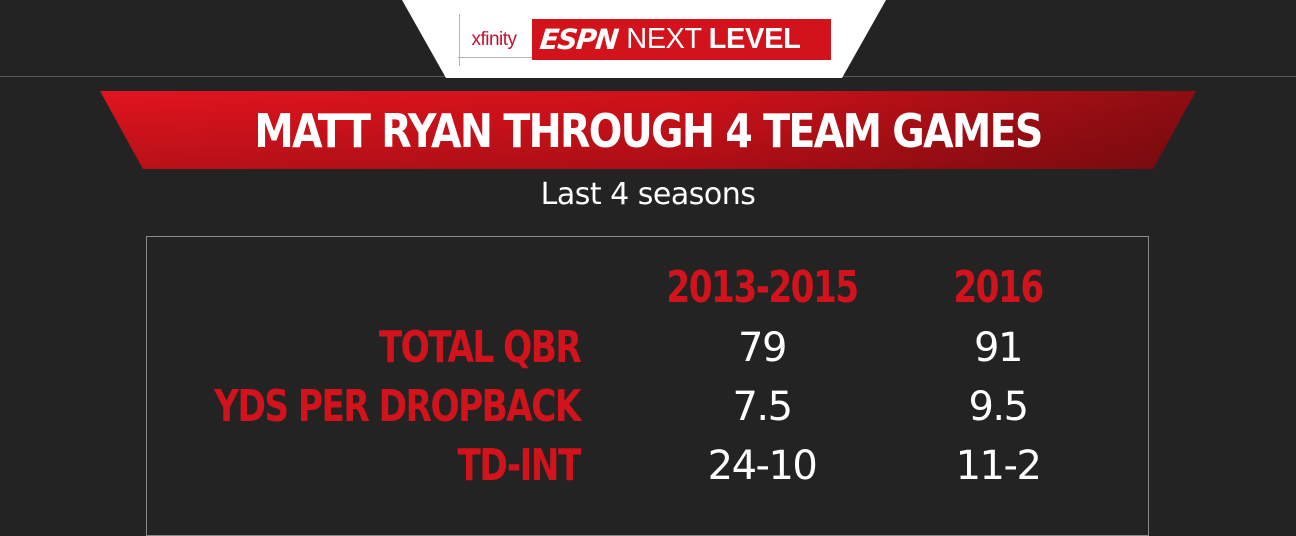 The height and width of the screenshot is (536, 1296). I want to click on table-cell: 9.5, so click(998, 407).